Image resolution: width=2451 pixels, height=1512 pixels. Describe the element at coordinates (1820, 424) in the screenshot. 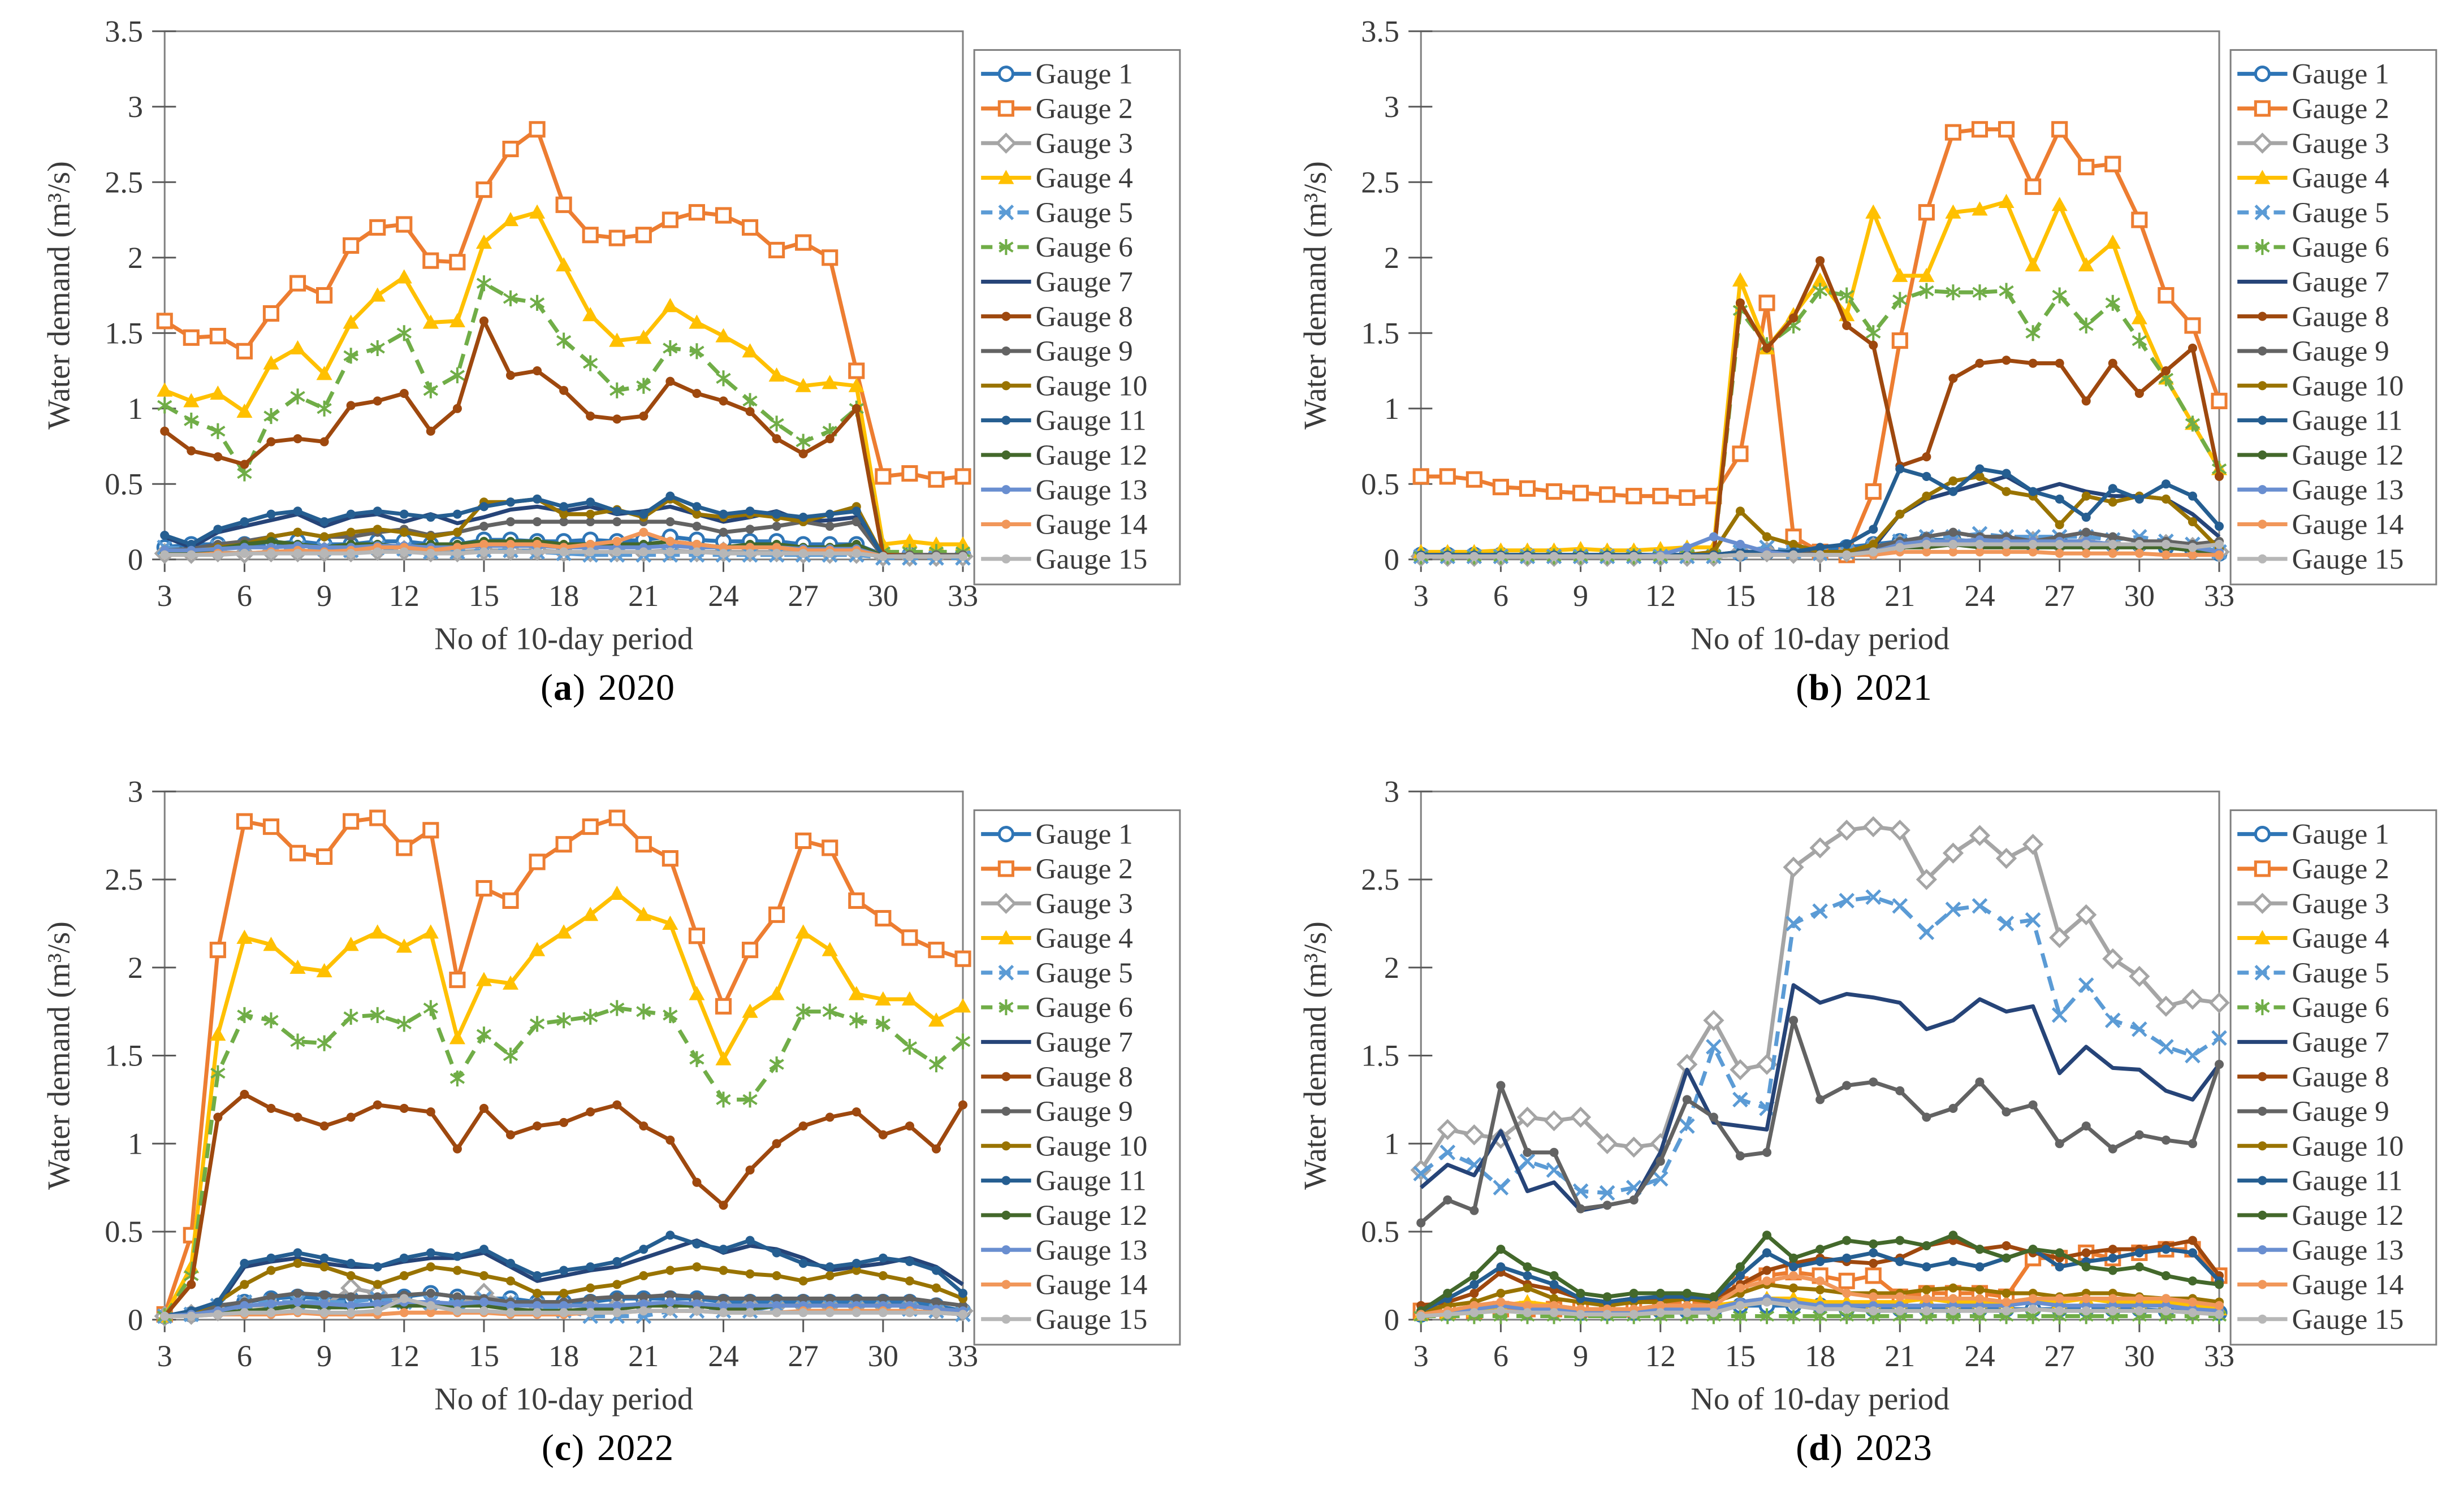

I see `series-gauge-6-markers` at that location.